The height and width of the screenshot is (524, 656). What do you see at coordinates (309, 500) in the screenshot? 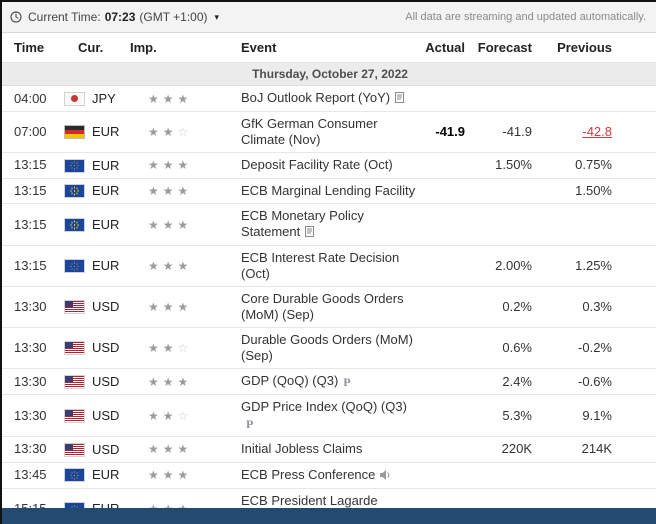
I see `event-name: ECB President Lagarde Speaks` at bounding box center [309, 500].